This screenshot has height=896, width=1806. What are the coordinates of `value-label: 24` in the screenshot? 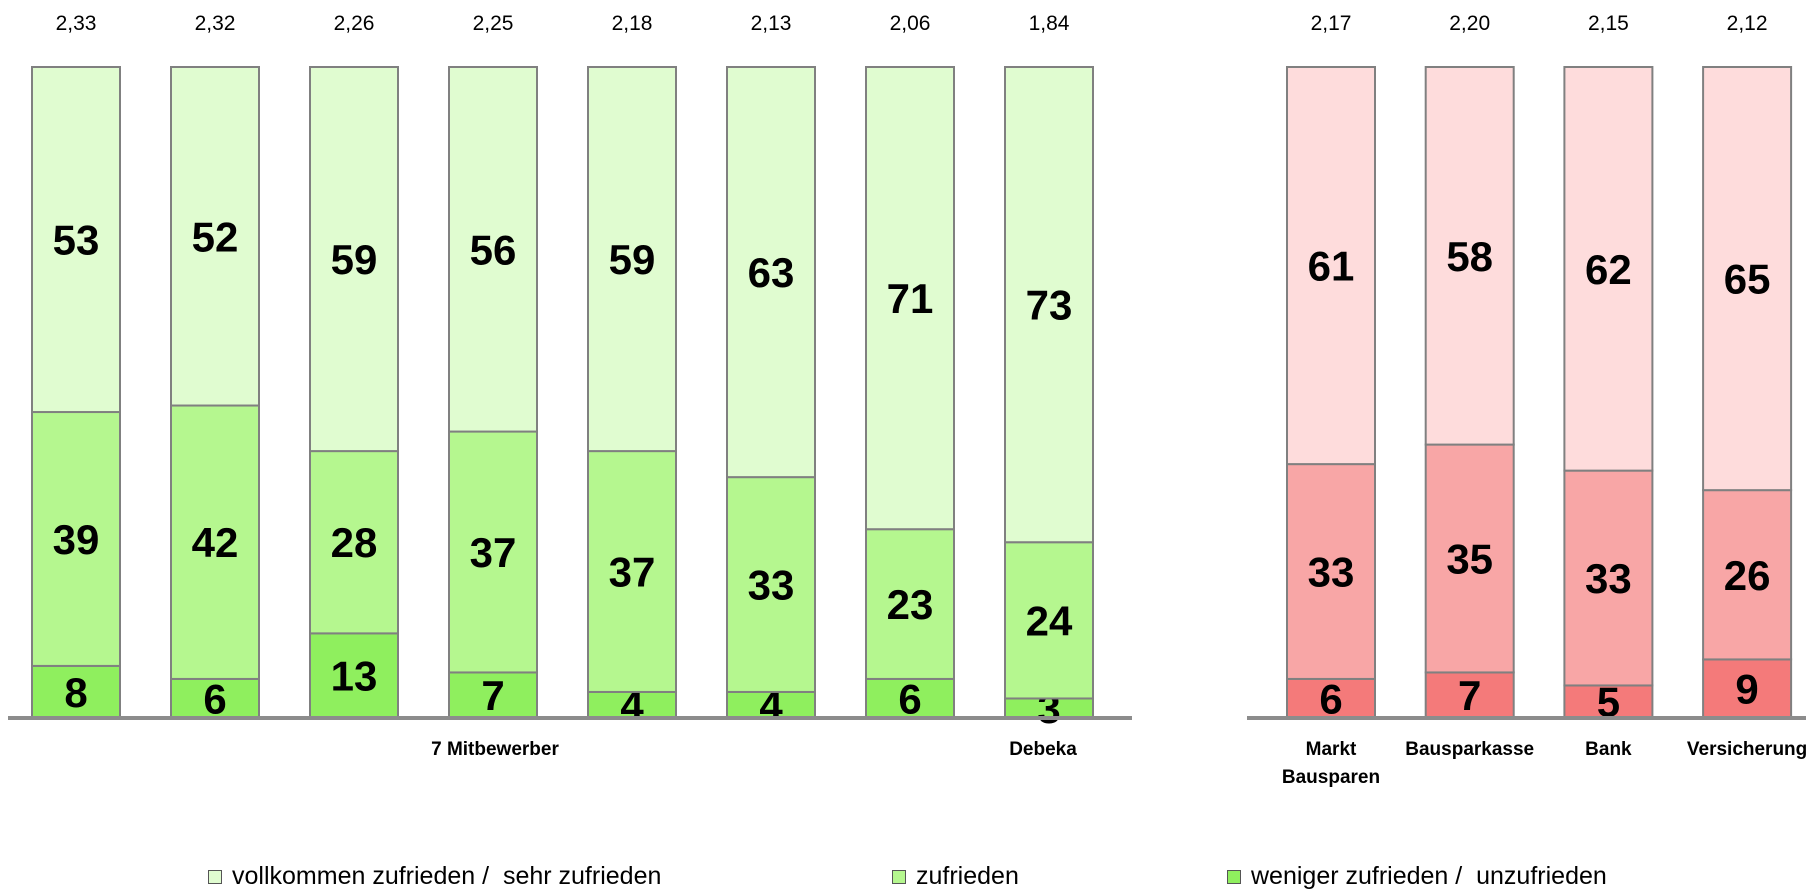 It's located at (1049, 620).